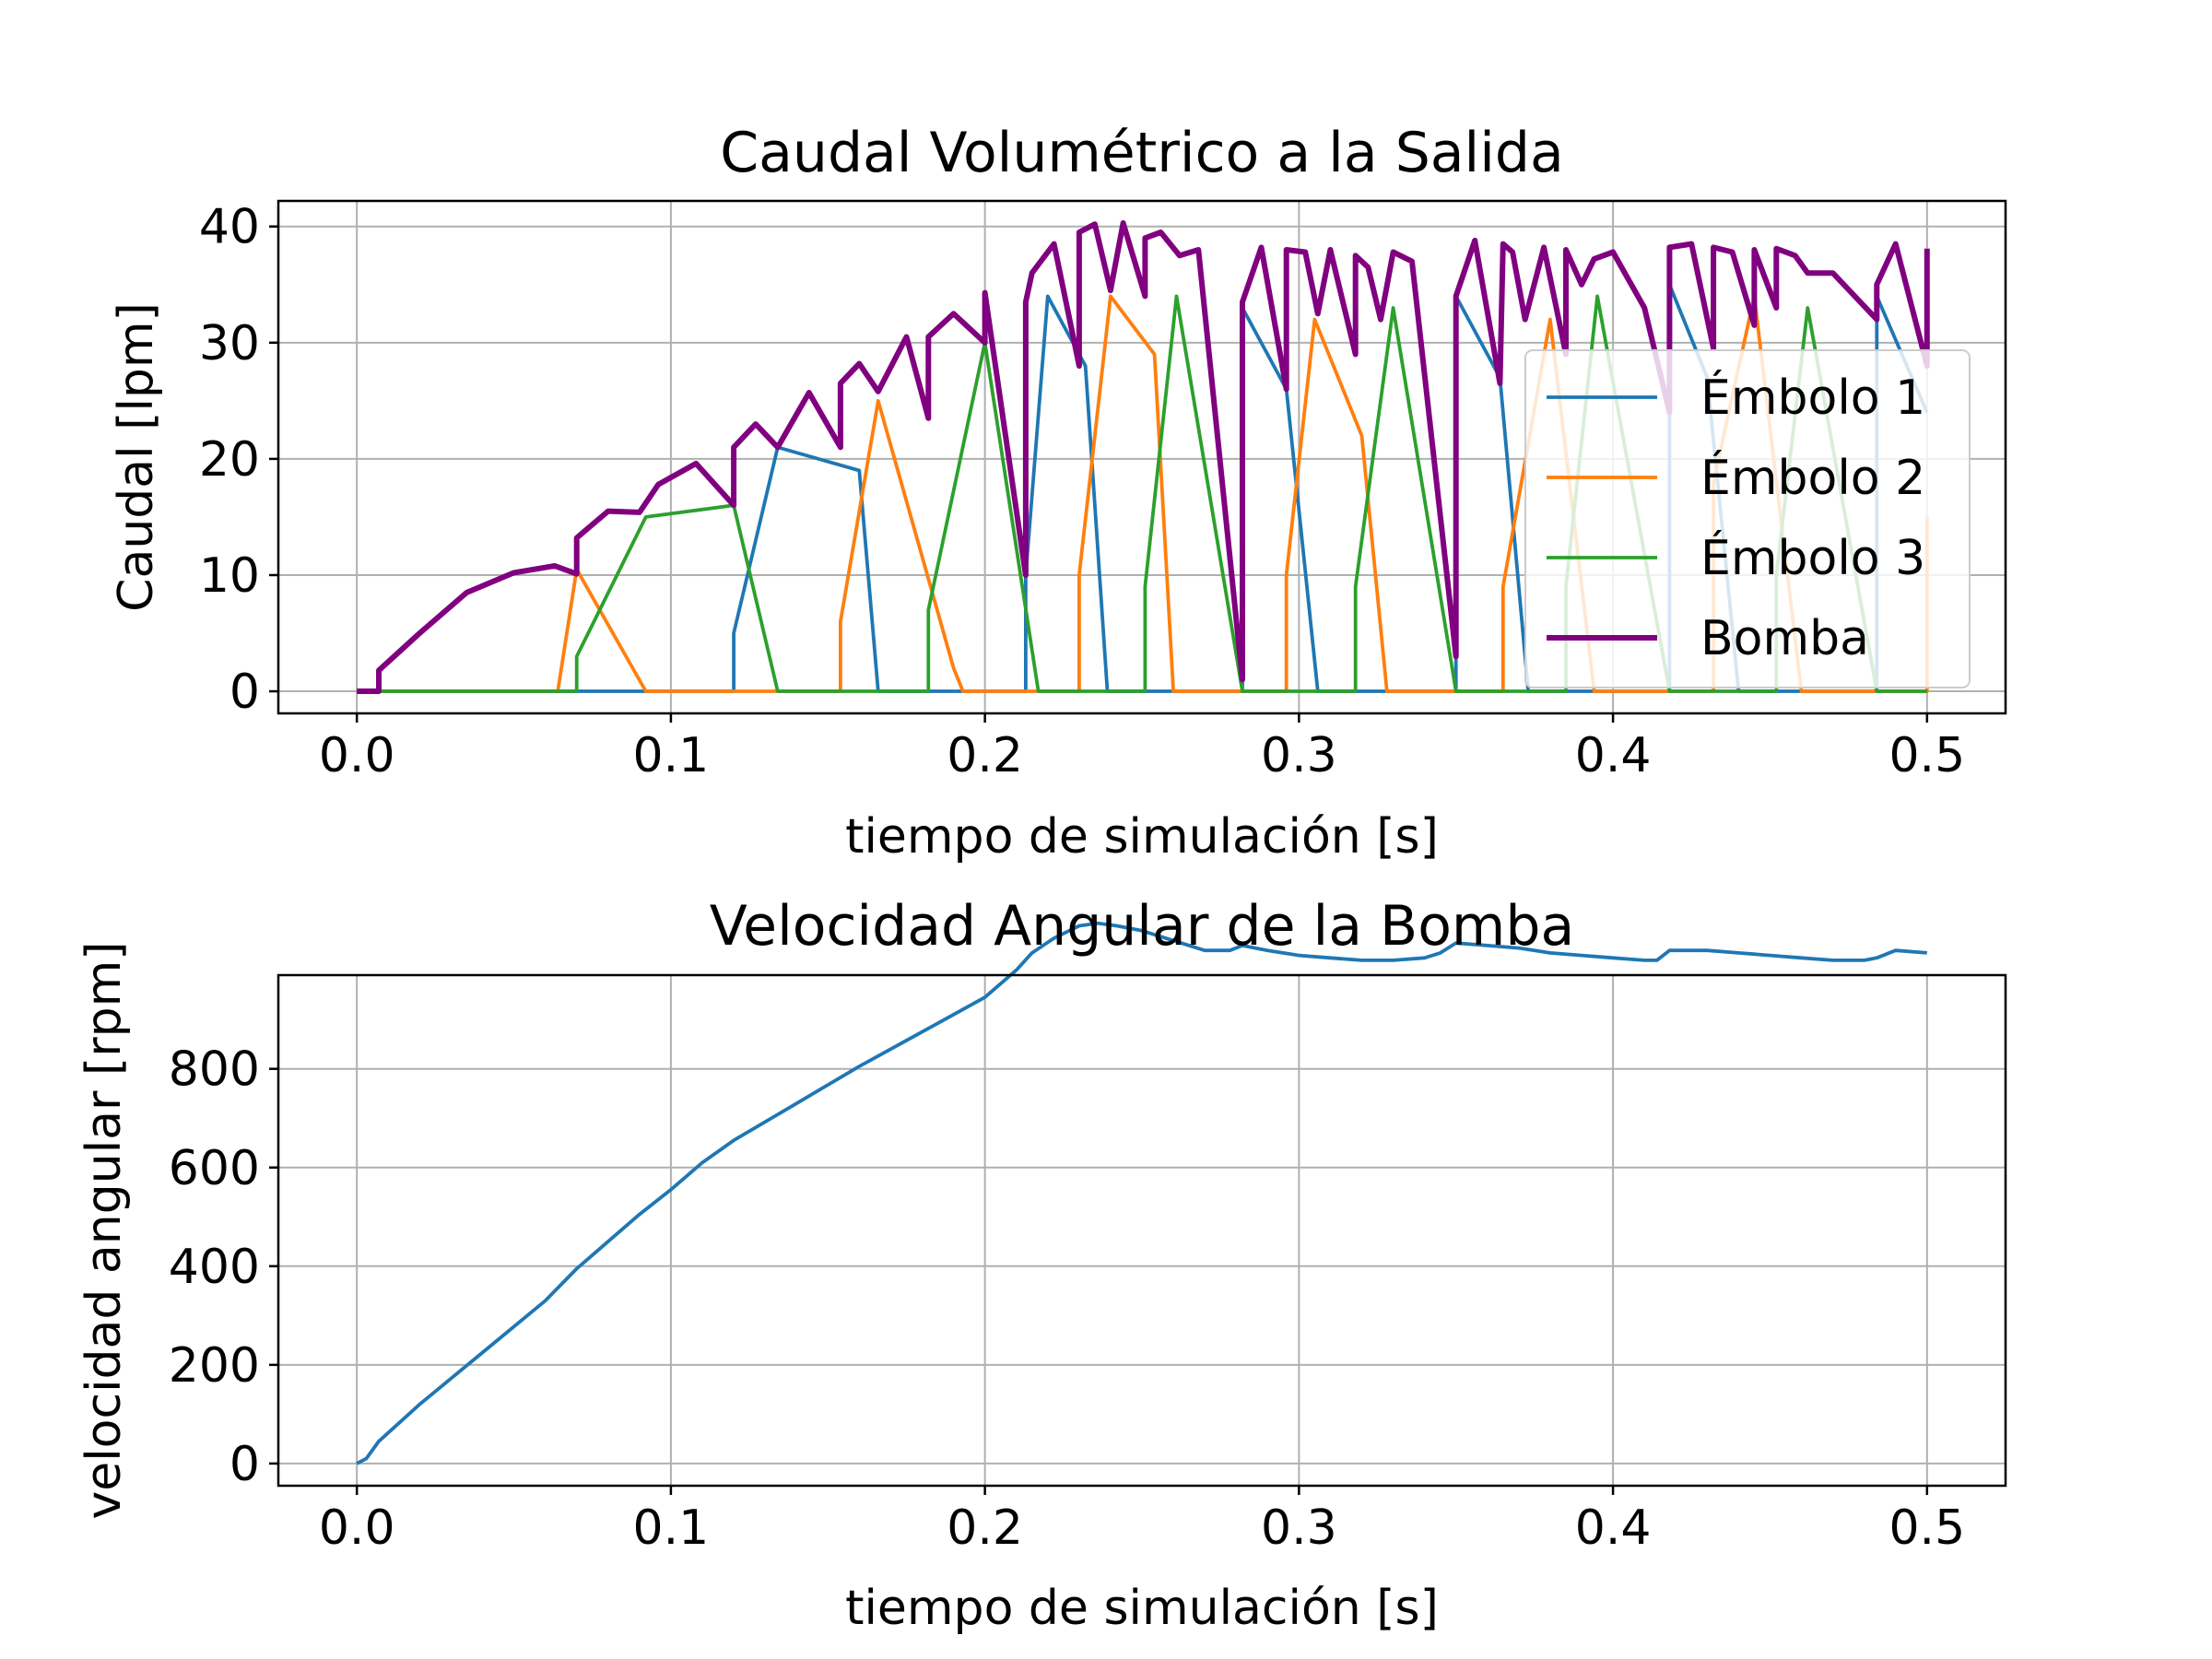 This screenshot has width=2212, height=1659. I want to click on legend-label: Émbolo 1, so click(1812, 398).